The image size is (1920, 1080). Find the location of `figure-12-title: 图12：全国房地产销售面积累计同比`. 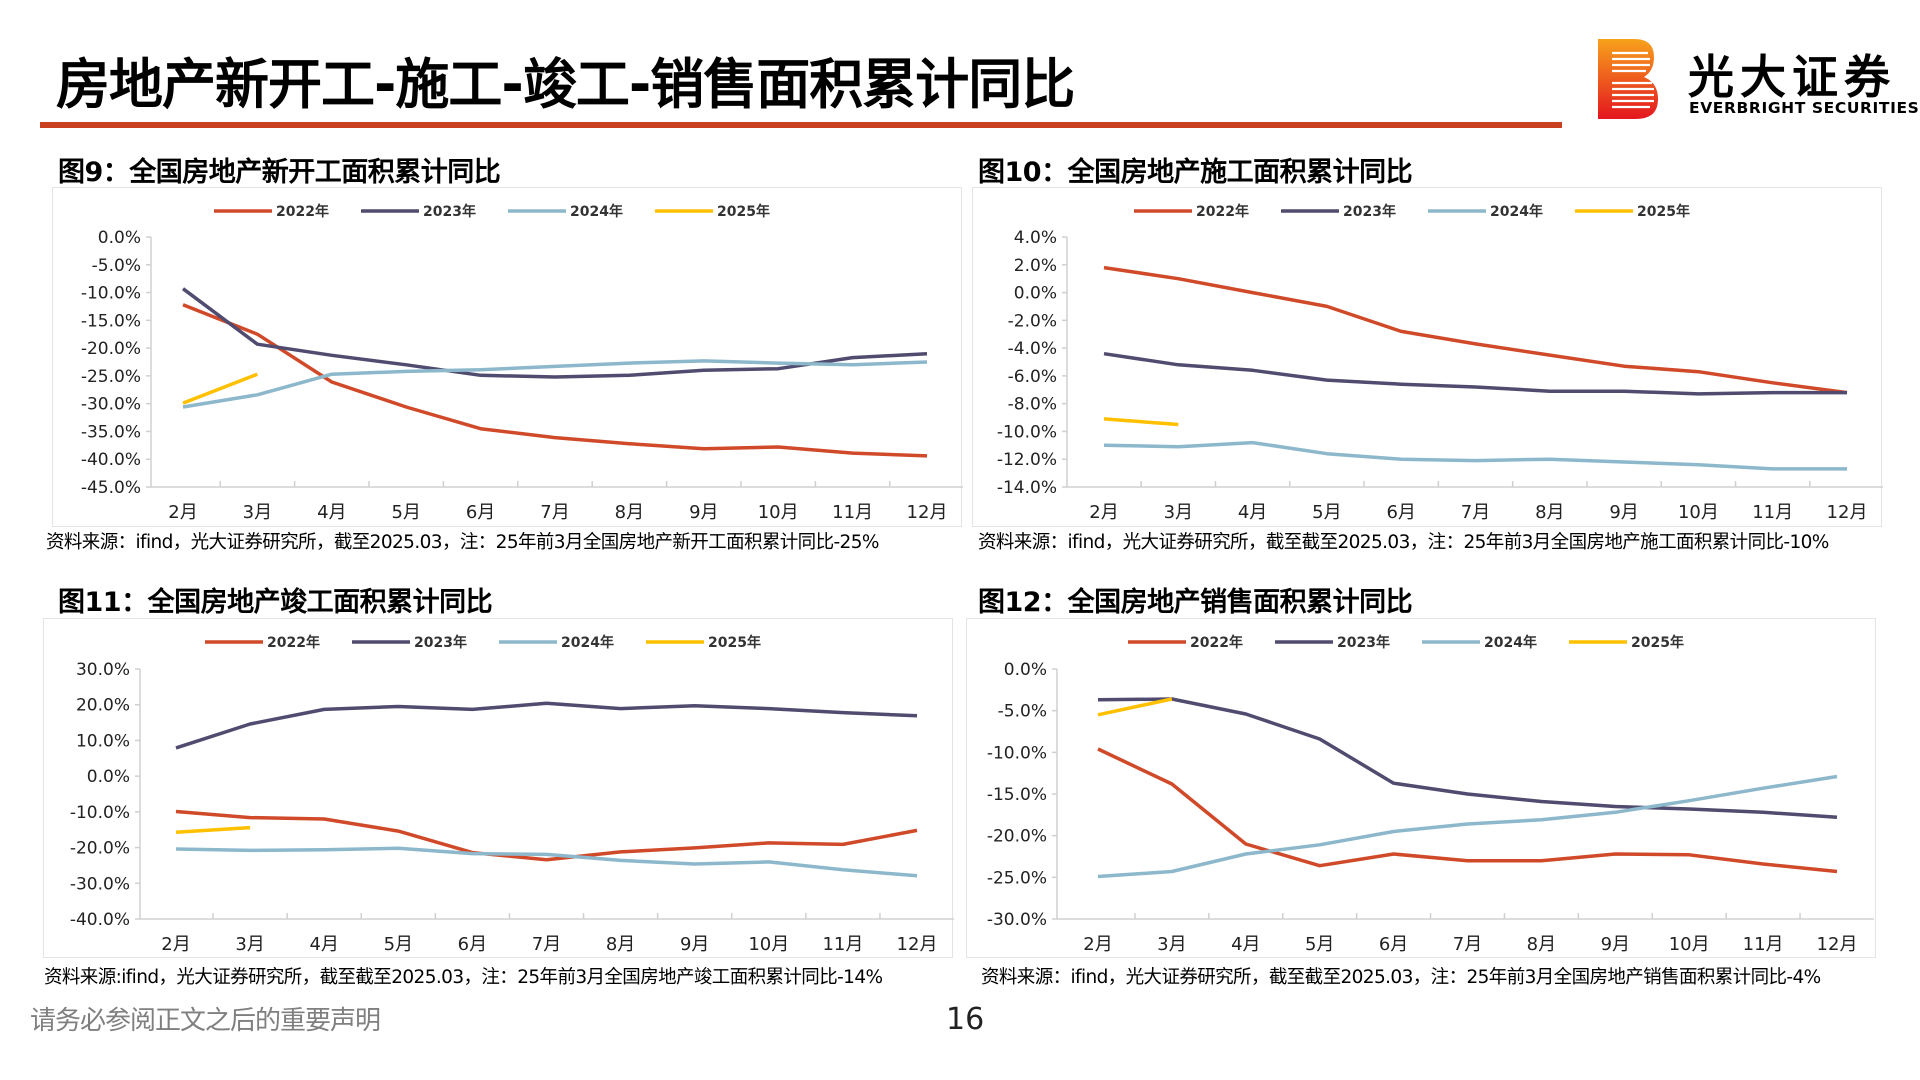

figure-12-title: 图12：全国房地产销售面积累计同比 is located at coordinates (1195, 602).